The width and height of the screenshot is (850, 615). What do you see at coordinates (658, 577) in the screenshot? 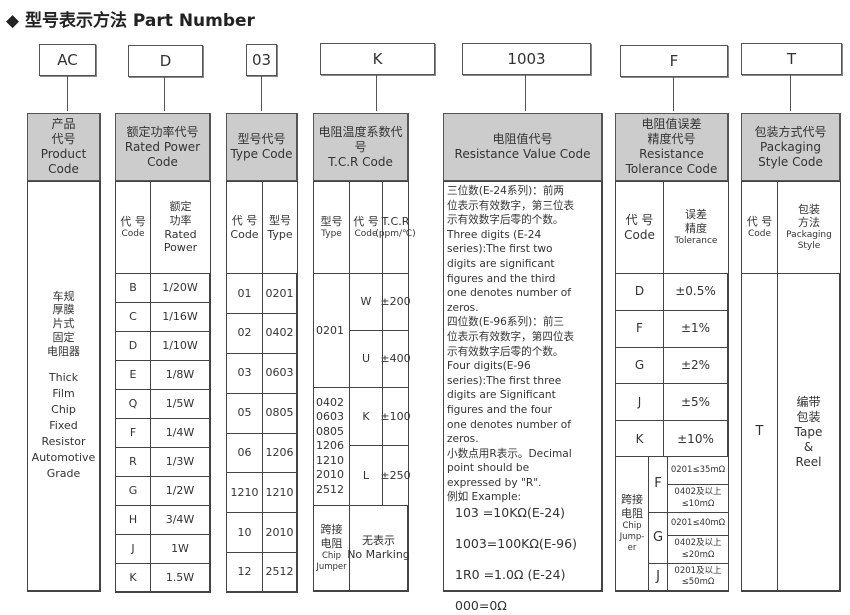
I see `jumper-code-j: J` at bounding box center [658, 577].